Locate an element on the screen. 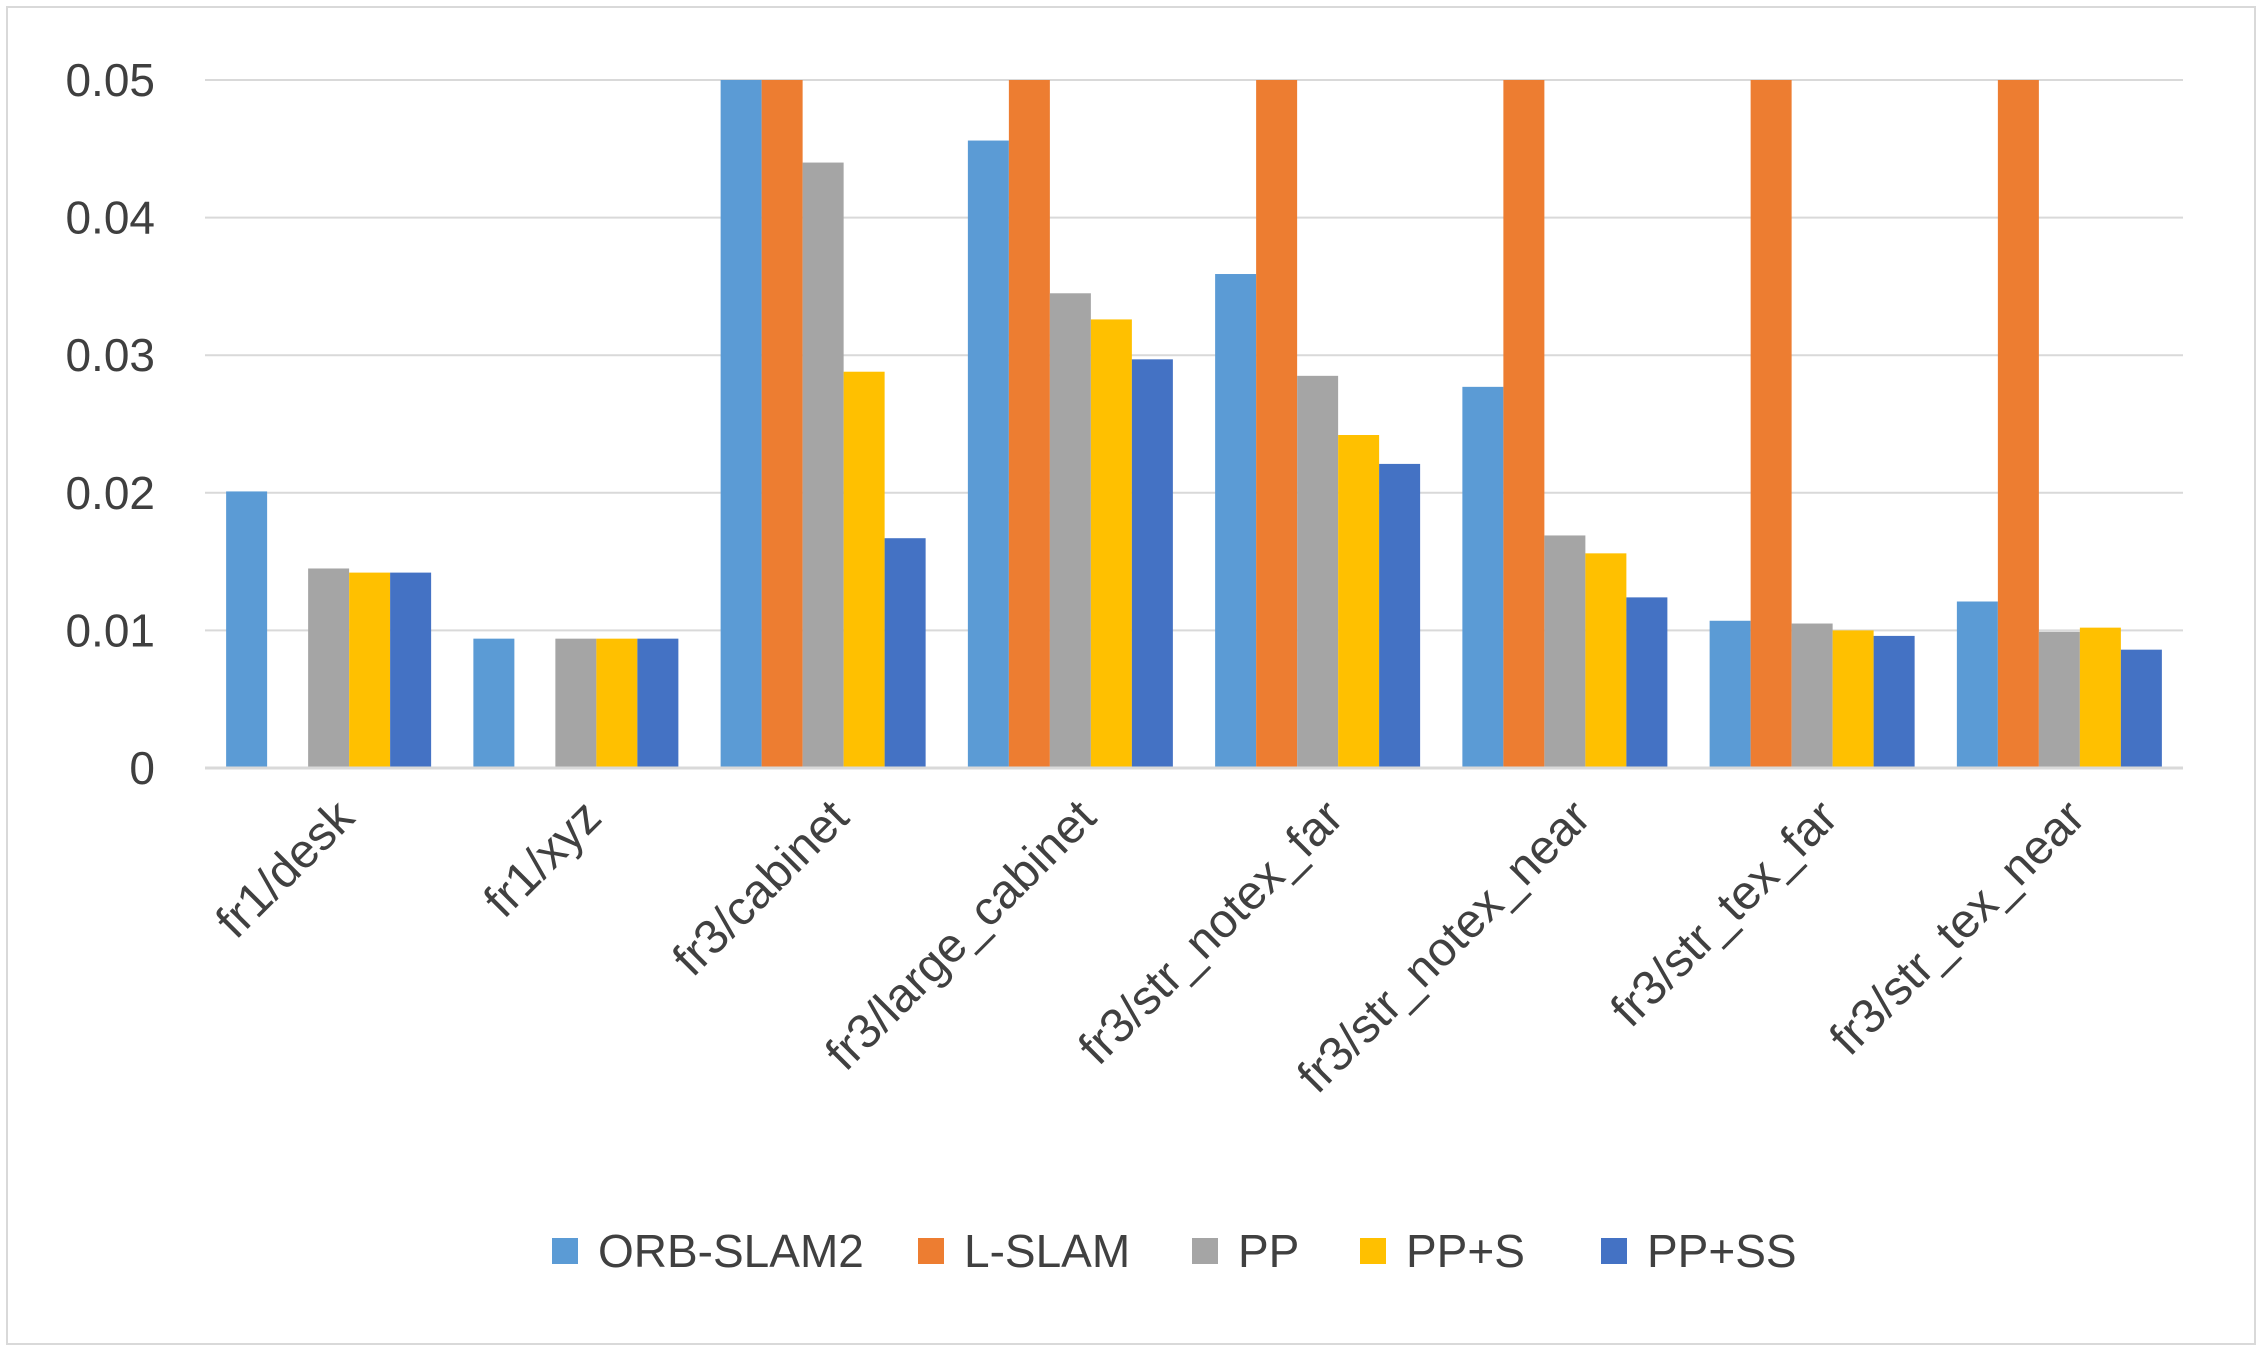  x-category-label: fr3/str_tex_near is located at coordinates (1957, 927).